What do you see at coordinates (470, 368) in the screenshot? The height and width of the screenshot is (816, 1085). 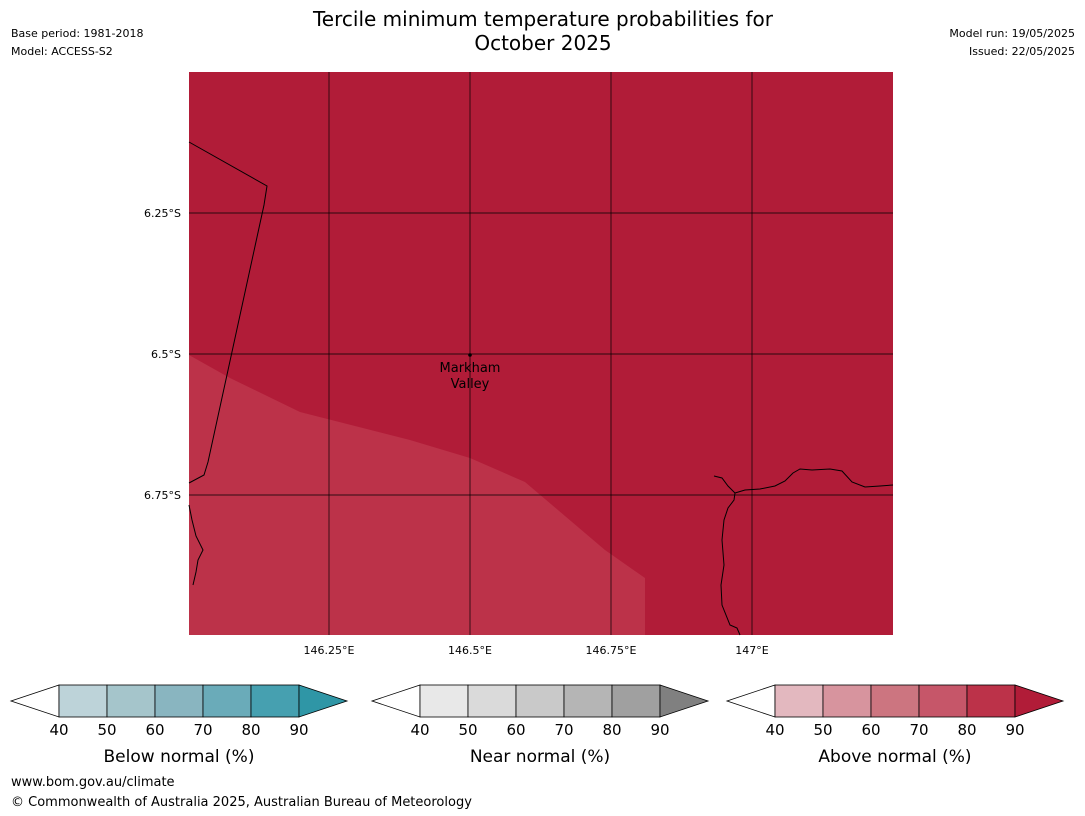 I see `place-label-line-1: Markham` at bounding box center [470, 368].